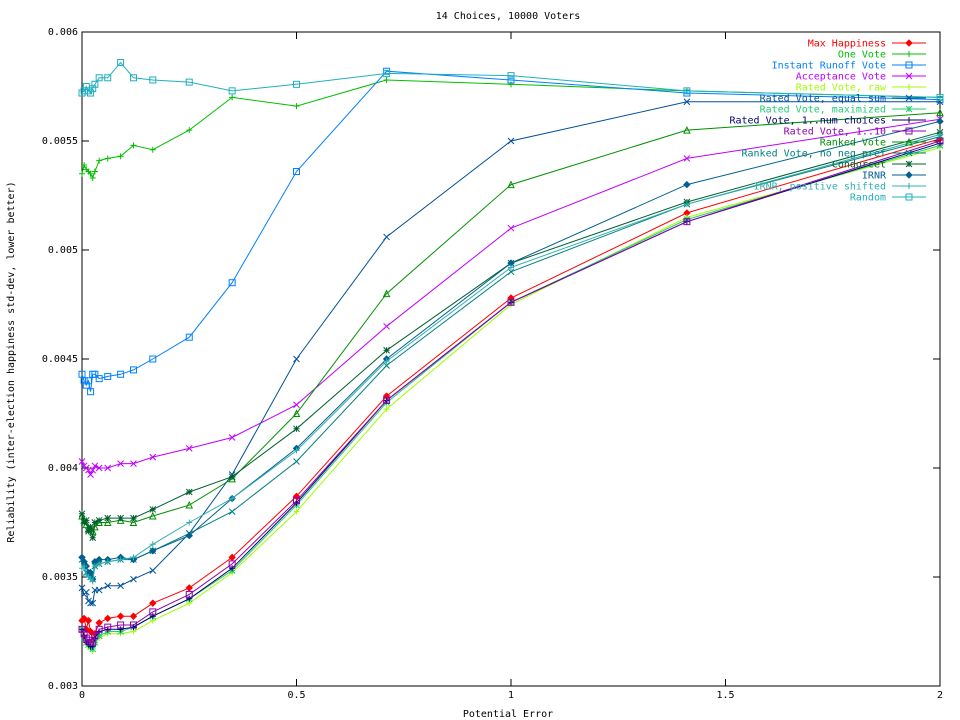  What do you see at coordinates (862, 55) in the screenshot?
I see `legend-label: One Vote` at bounding box center [862, 55].